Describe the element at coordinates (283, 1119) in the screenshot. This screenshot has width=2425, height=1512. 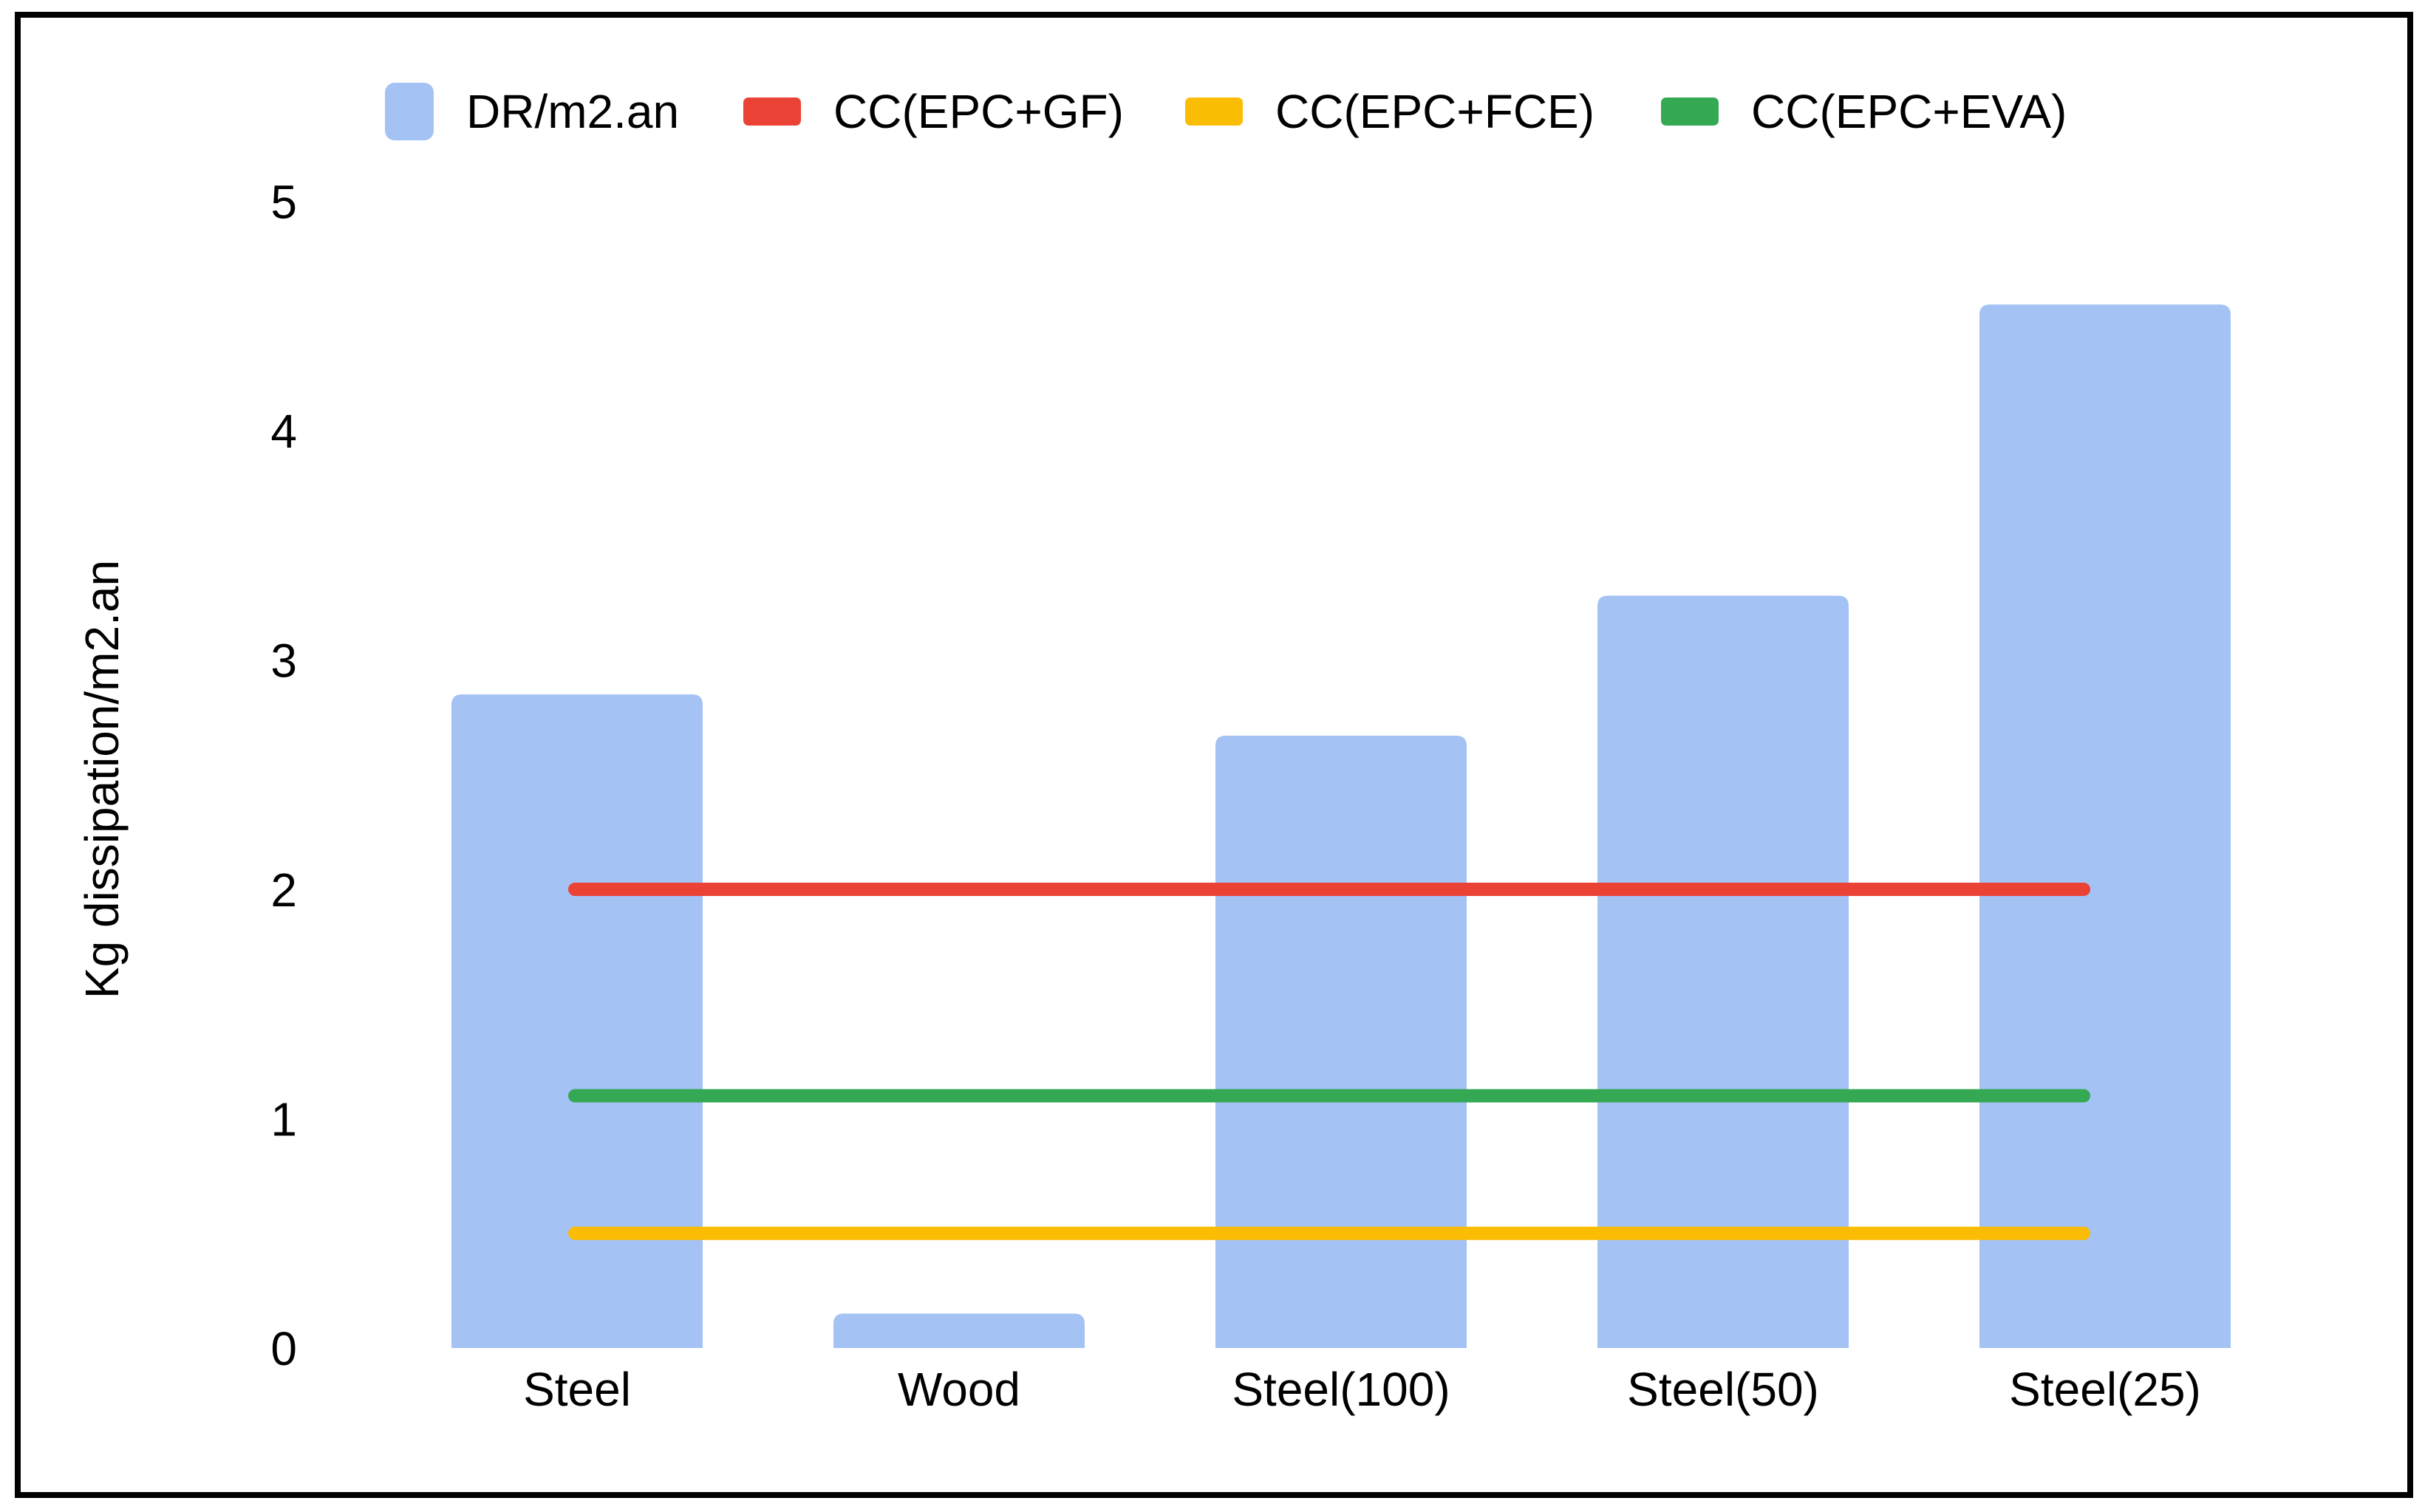
I see `y-tick-label: 1` at that location.